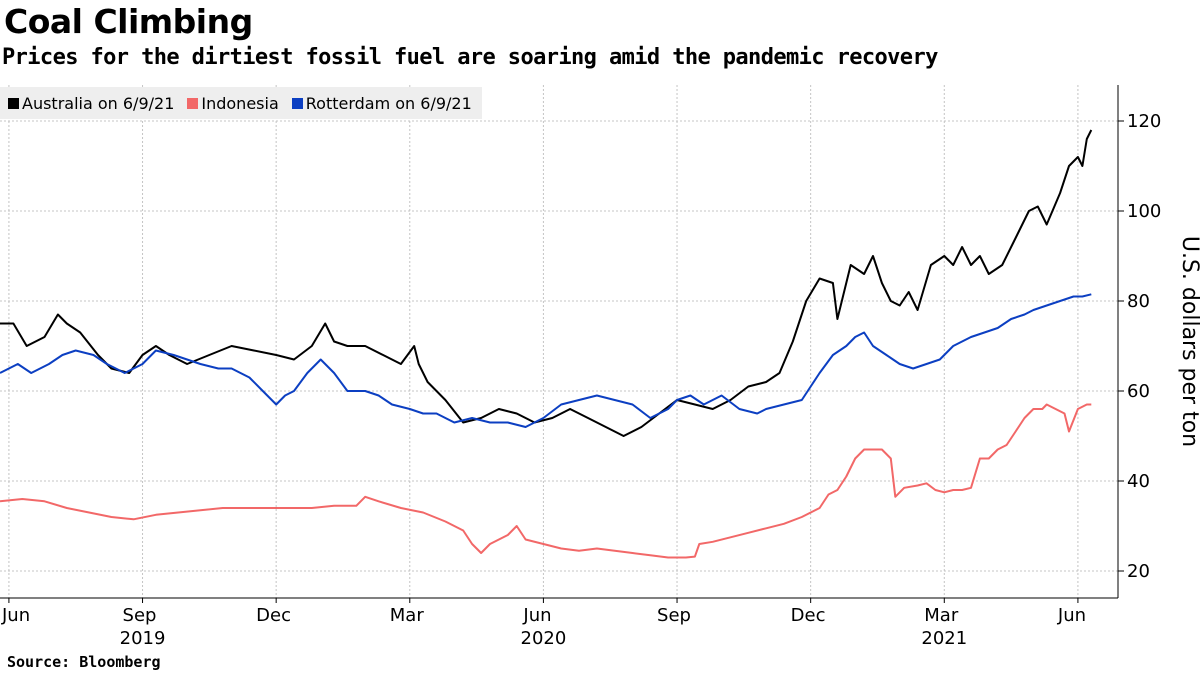 This screenshot has height=675, width=1200. Describe the element at coordinates (941, 615) in the screenshot. I see `x-tick-label-mar-7: Mar` at that location.